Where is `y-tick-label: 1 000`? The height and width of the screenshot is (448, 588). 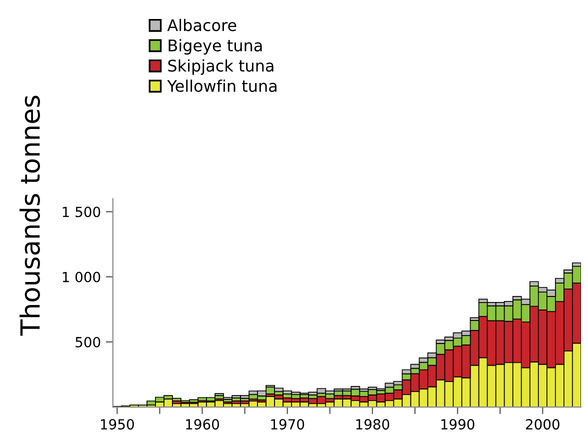 y-tick-label: 1 000 is located at coordinates (81, 277).